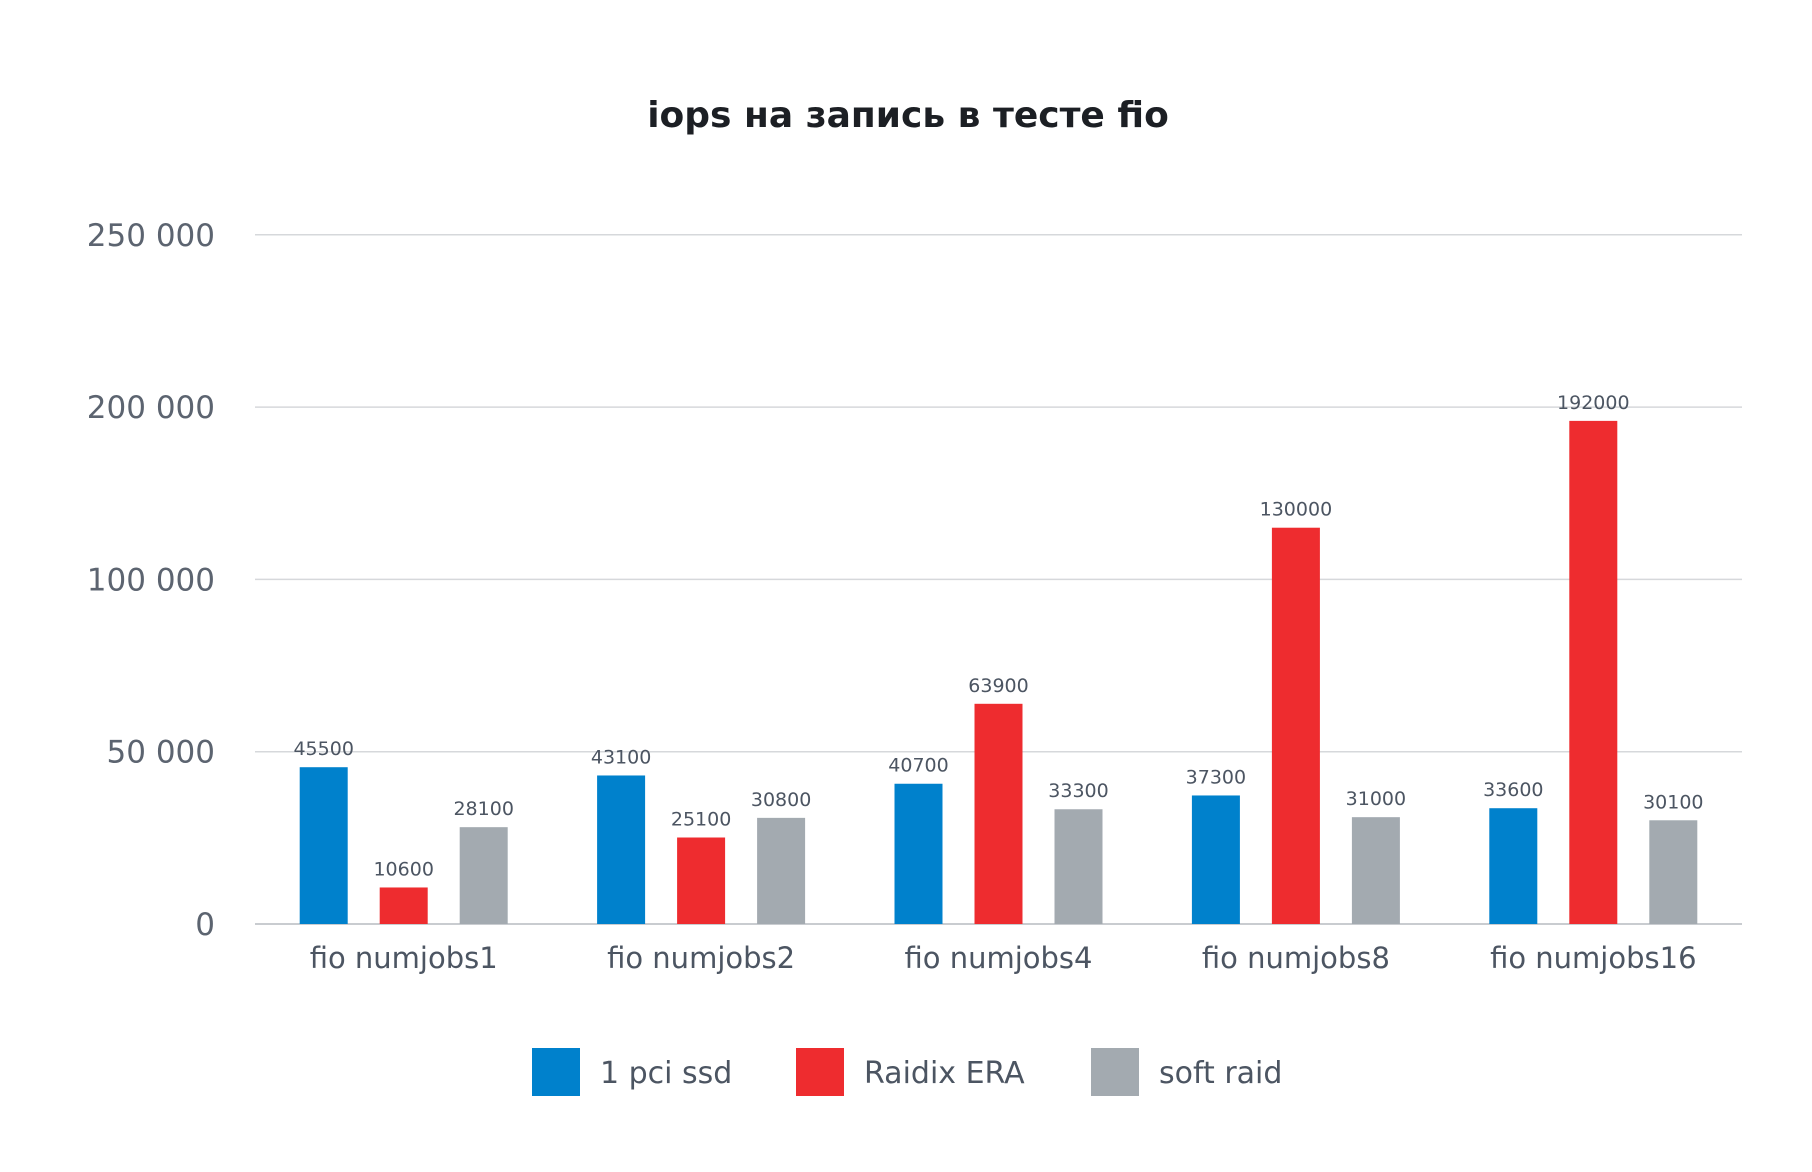 This screenshot has height=1172, width=1812. I want to click on data-label: 30800, so click(781, 800).